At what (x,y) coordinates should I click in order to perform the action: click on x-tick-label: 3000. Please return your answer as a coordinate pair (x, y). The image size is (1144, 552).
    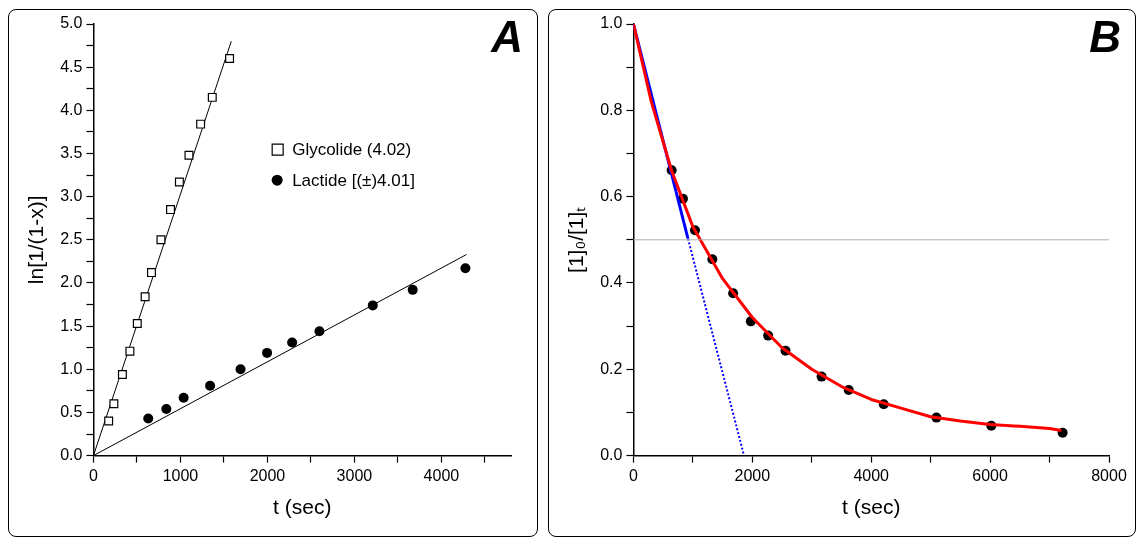
    Looking at the image, I should click on (354, 475).